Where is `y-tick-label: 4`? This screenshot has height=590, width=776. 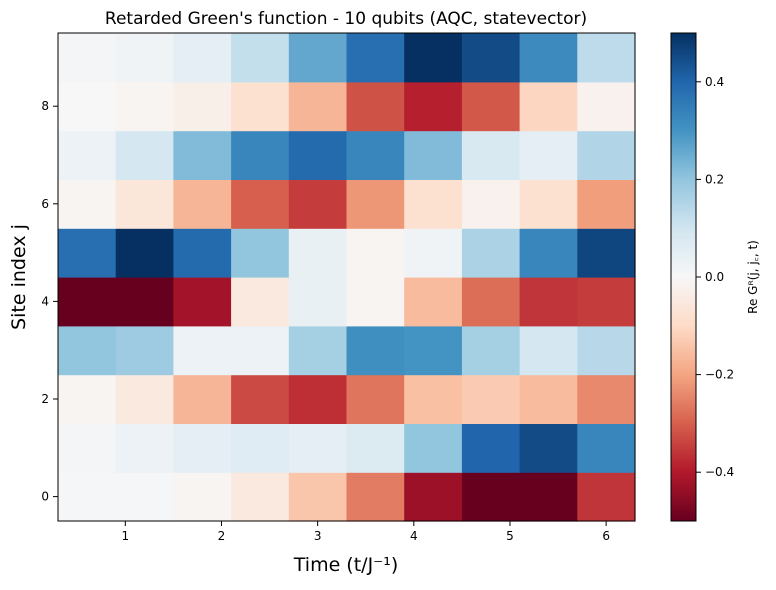
y-tick-label: 4 is located at coordinates (45, 301).